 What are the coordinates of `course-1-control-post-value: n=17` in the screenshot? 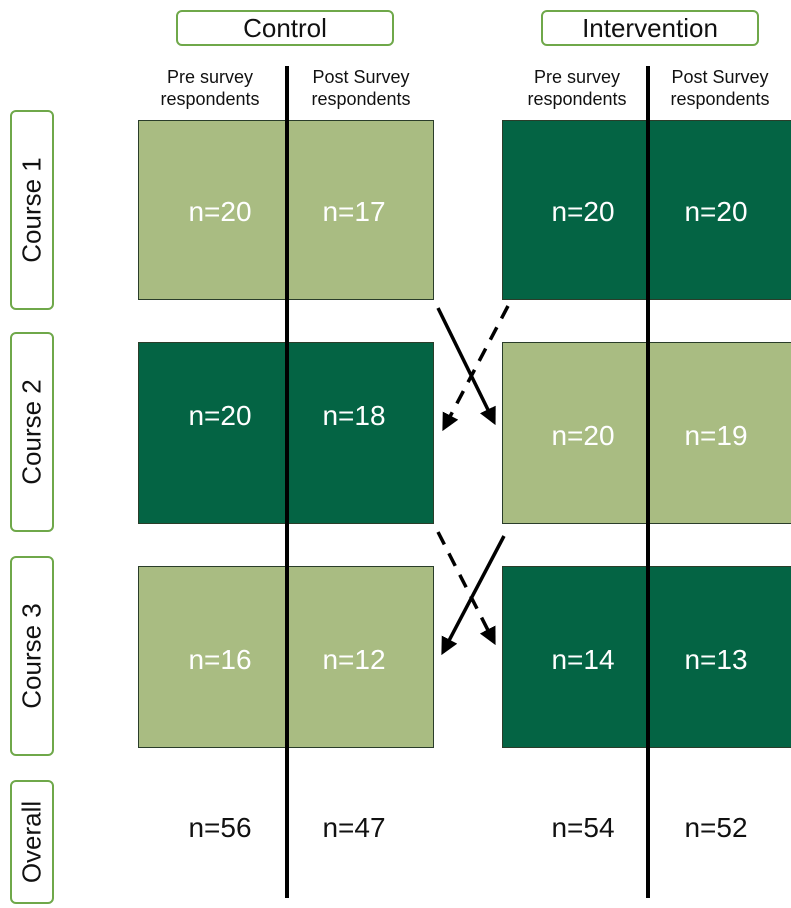 It's located at (354, 211).